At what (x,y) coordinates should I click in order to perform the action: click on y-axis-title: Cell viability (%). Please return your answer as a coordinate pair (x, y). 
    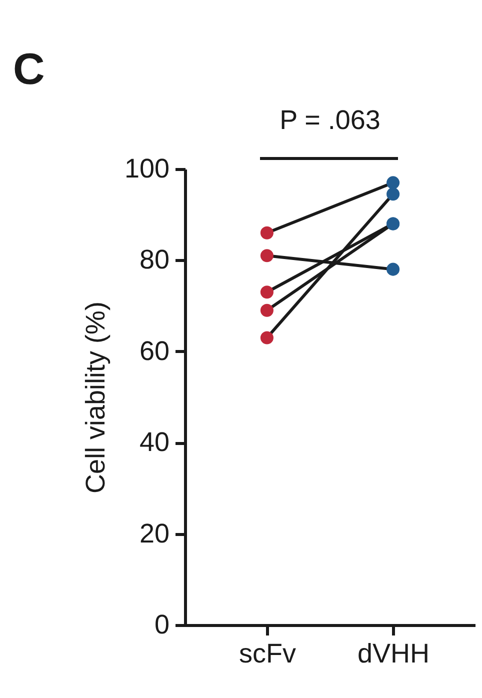
    Looking at the image, I should click on (95, 397).